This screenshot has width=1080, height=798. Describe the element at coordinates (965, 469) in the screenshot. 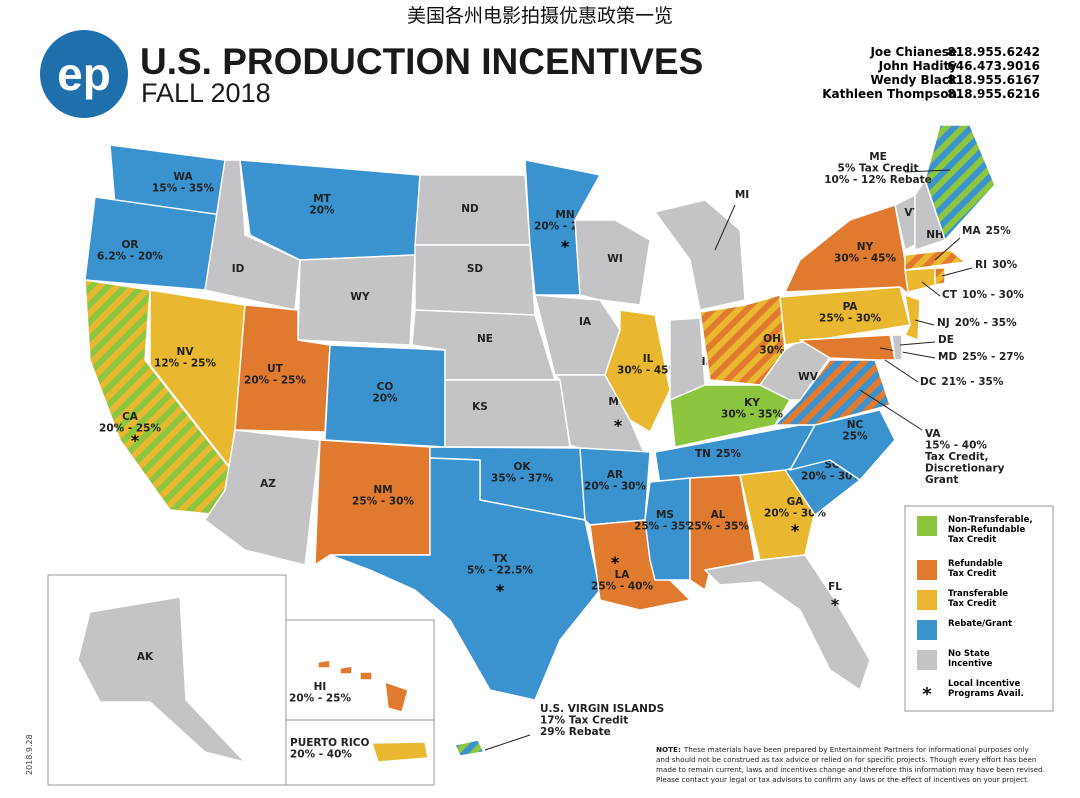

I see `state-incentive: Discretionary` at that location.